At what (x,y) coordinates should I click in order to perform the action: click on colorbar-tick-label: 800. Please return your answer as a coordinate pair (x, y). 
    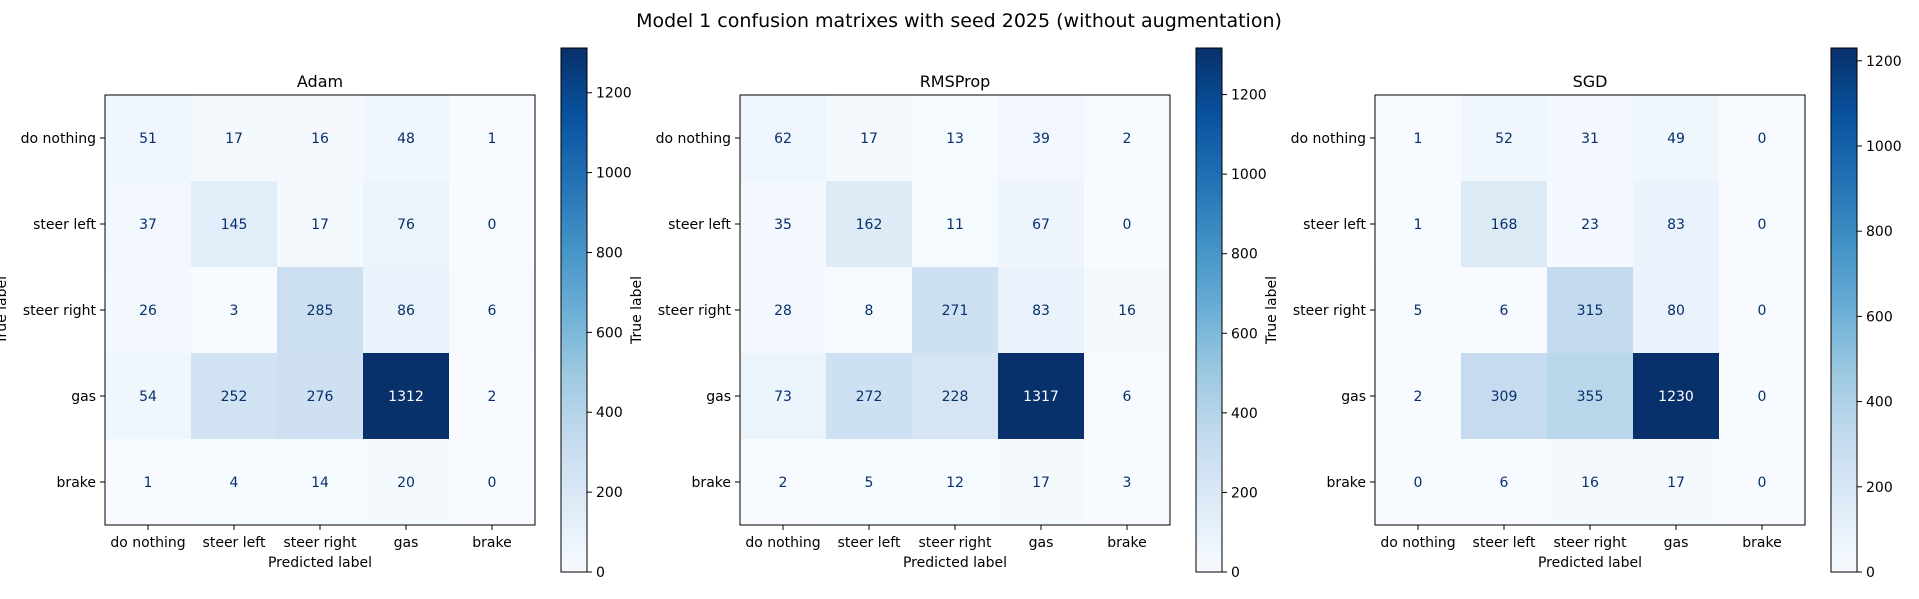
    Looking at the image, I should click on (1879, 232).